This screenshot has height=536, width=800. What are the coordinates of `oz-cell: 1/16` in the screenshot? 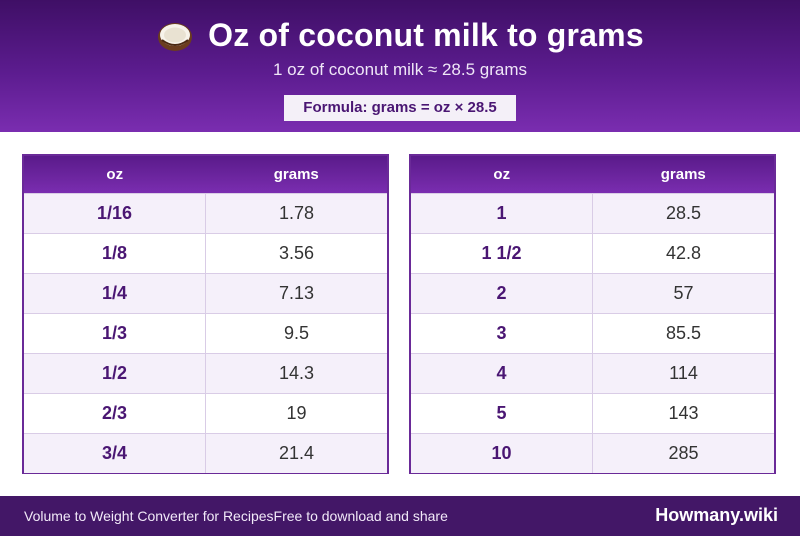 It's located at (115, 213).